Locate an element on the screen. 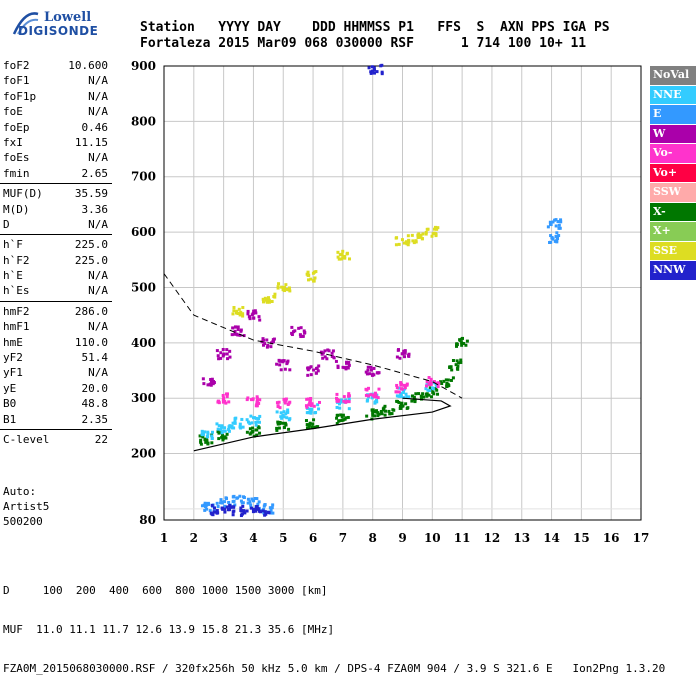  param-name: h`F2 is located at coordinates (16, 260).